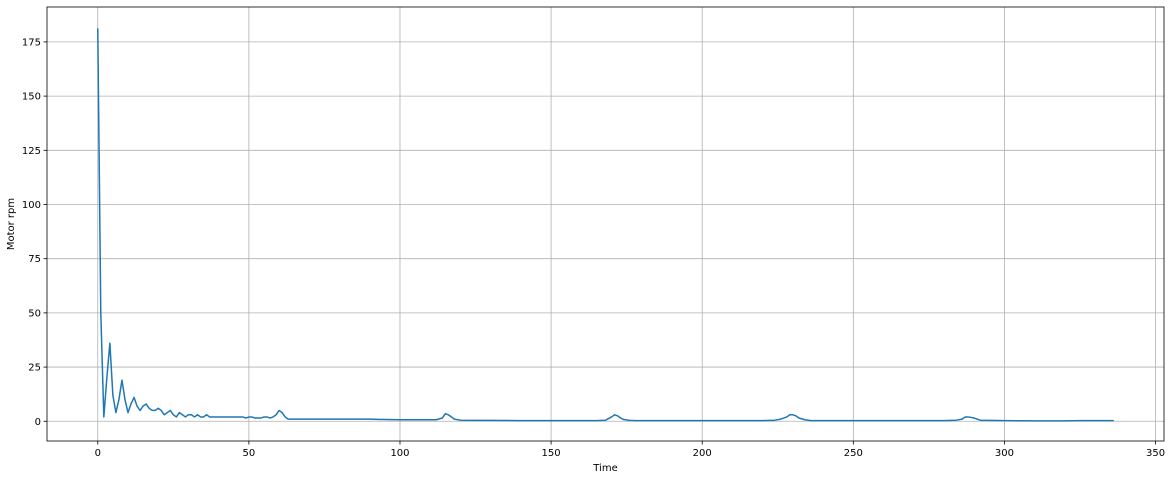 This screenshot has width=1171, height=480. What do you see at coordinates (34, 259) in the screenshot?
I see `y-tick-label: 75` at bounding box center [34, 259].